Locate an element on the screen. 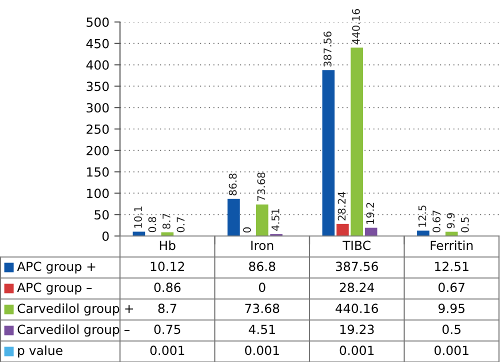 This screenshot has width=500, height=362. y-tick-label: 200 is located at coordinates (97, 151).